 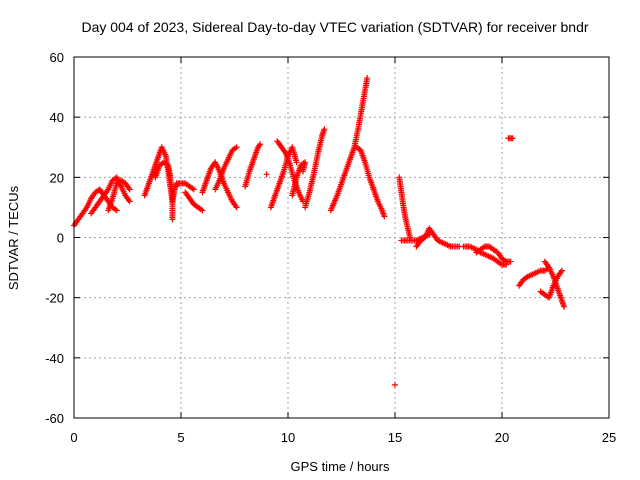 I want to click on data-point-arc5, so click(x=172, y=219).